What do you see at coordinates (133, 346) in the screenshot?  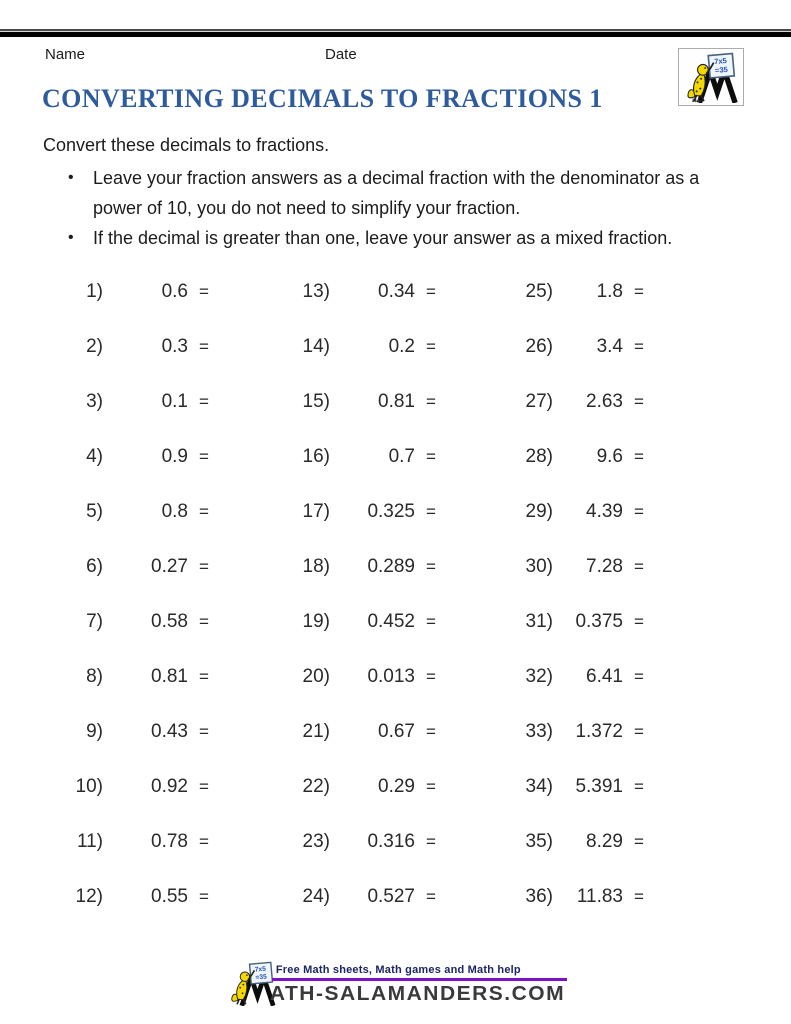 I see `problem-item: 2) 0.3 =` at bounding box center [133, 346].